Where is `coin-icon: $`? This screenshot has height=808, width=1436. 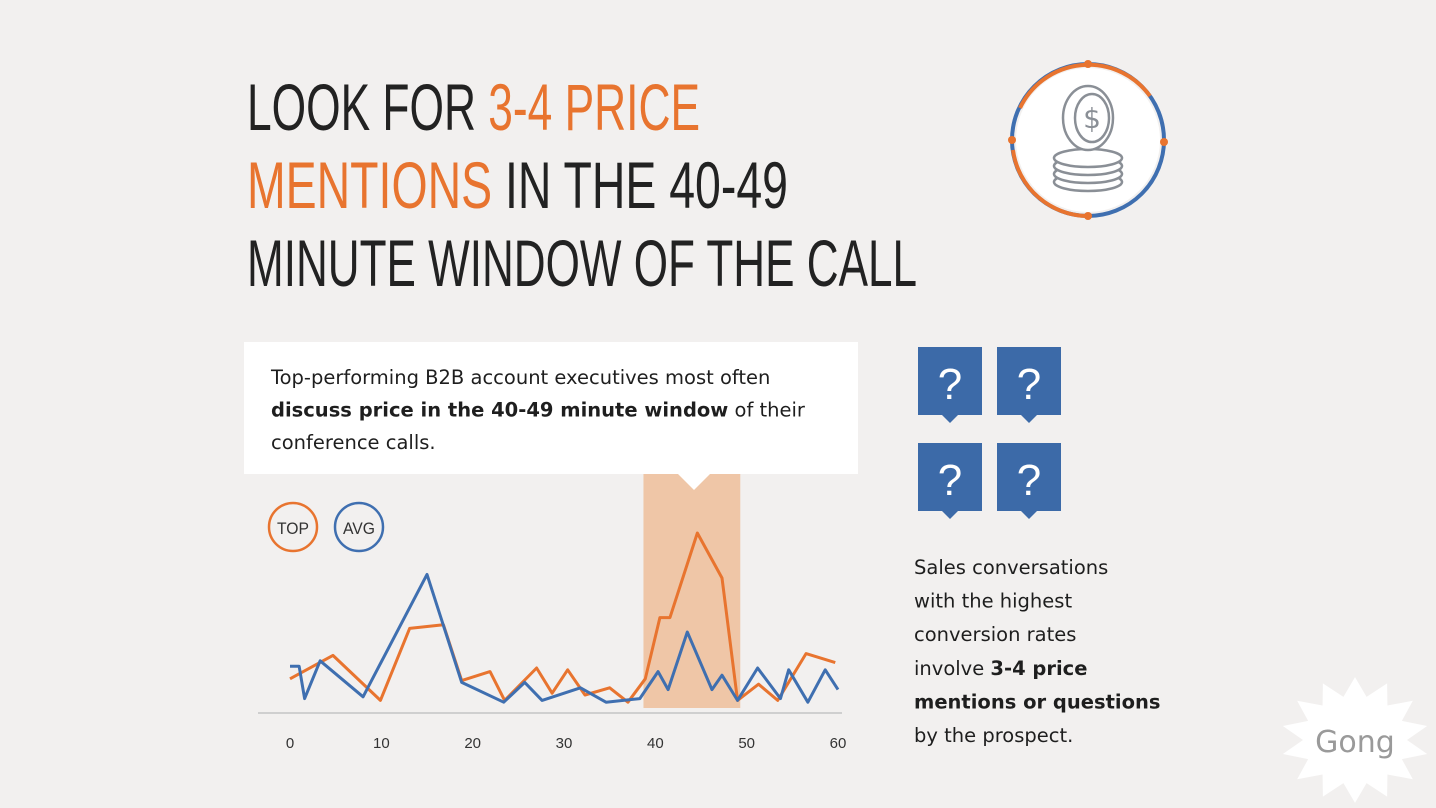
coin-icon: $ is located at coordinates (1088, 140).